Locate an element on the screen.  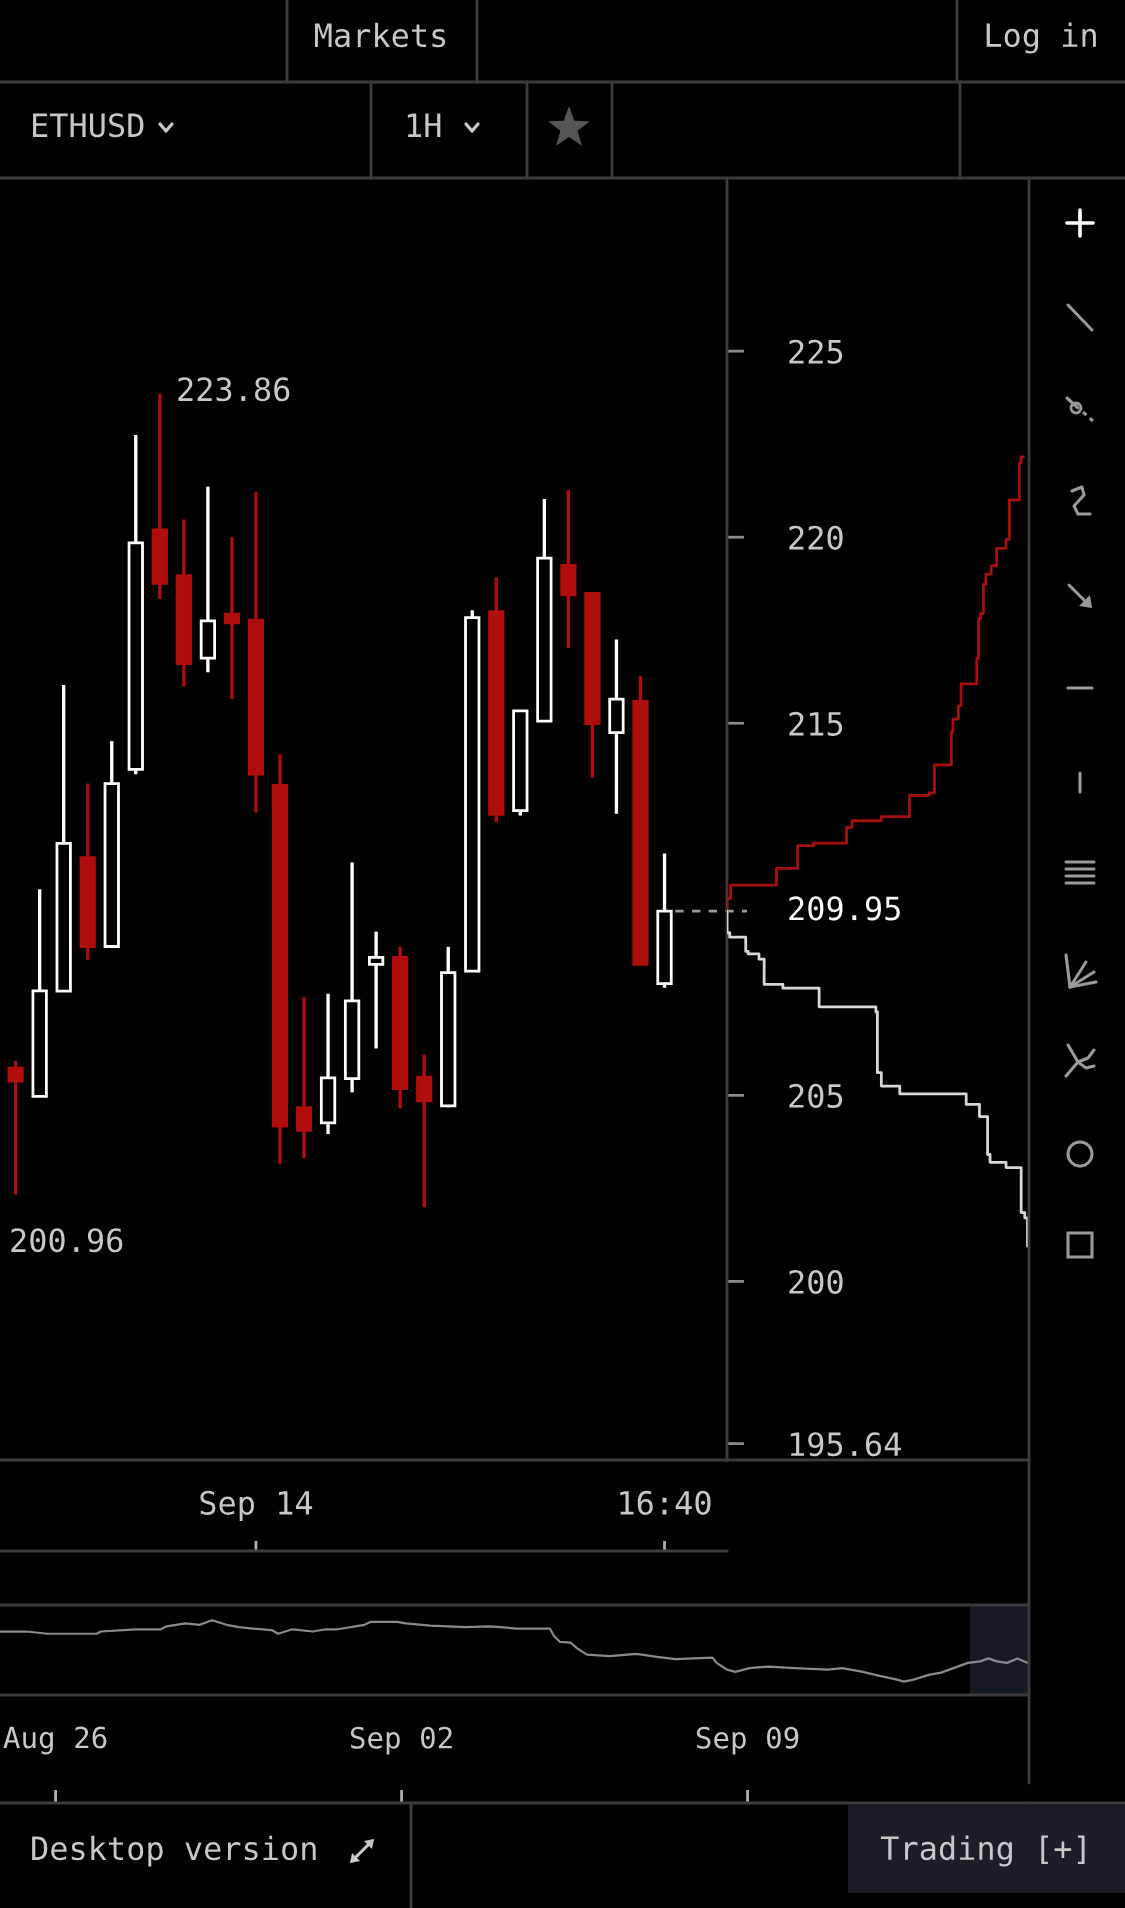
y-tick-label: 200 is located at coordinates (816, 1282).